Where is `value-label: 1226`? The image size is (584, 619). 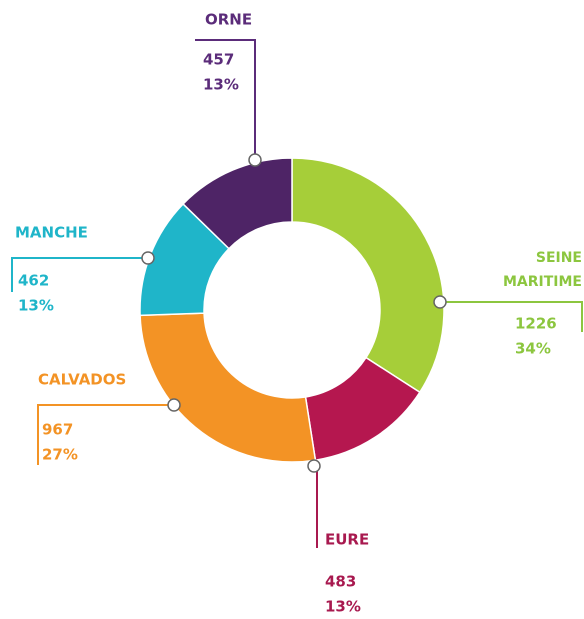
value-label: 1226 is located at coordinates (536, 324).